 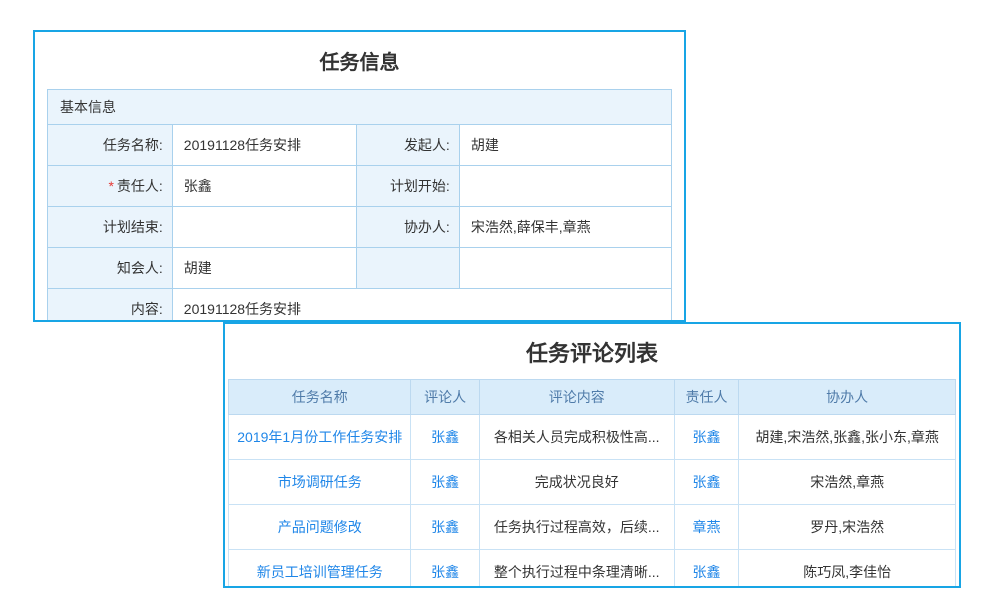 I want to click on comment-row: 产品问题修改 张鑫 任务执行过程高效，后续... 章燕 罗丹,宋浩然, so click(x=591, y=527).